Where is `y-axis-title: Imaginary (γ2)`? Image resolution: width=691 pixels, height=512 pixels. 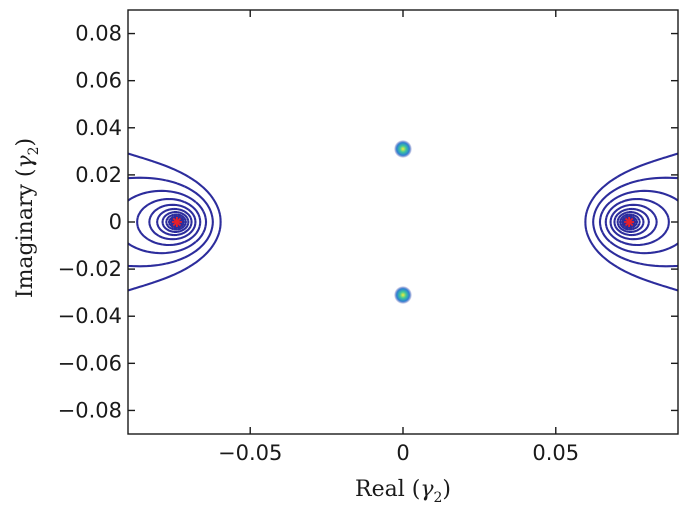
y-axis-title: Imaginary (γ2) is located at coordinates (27, 218).